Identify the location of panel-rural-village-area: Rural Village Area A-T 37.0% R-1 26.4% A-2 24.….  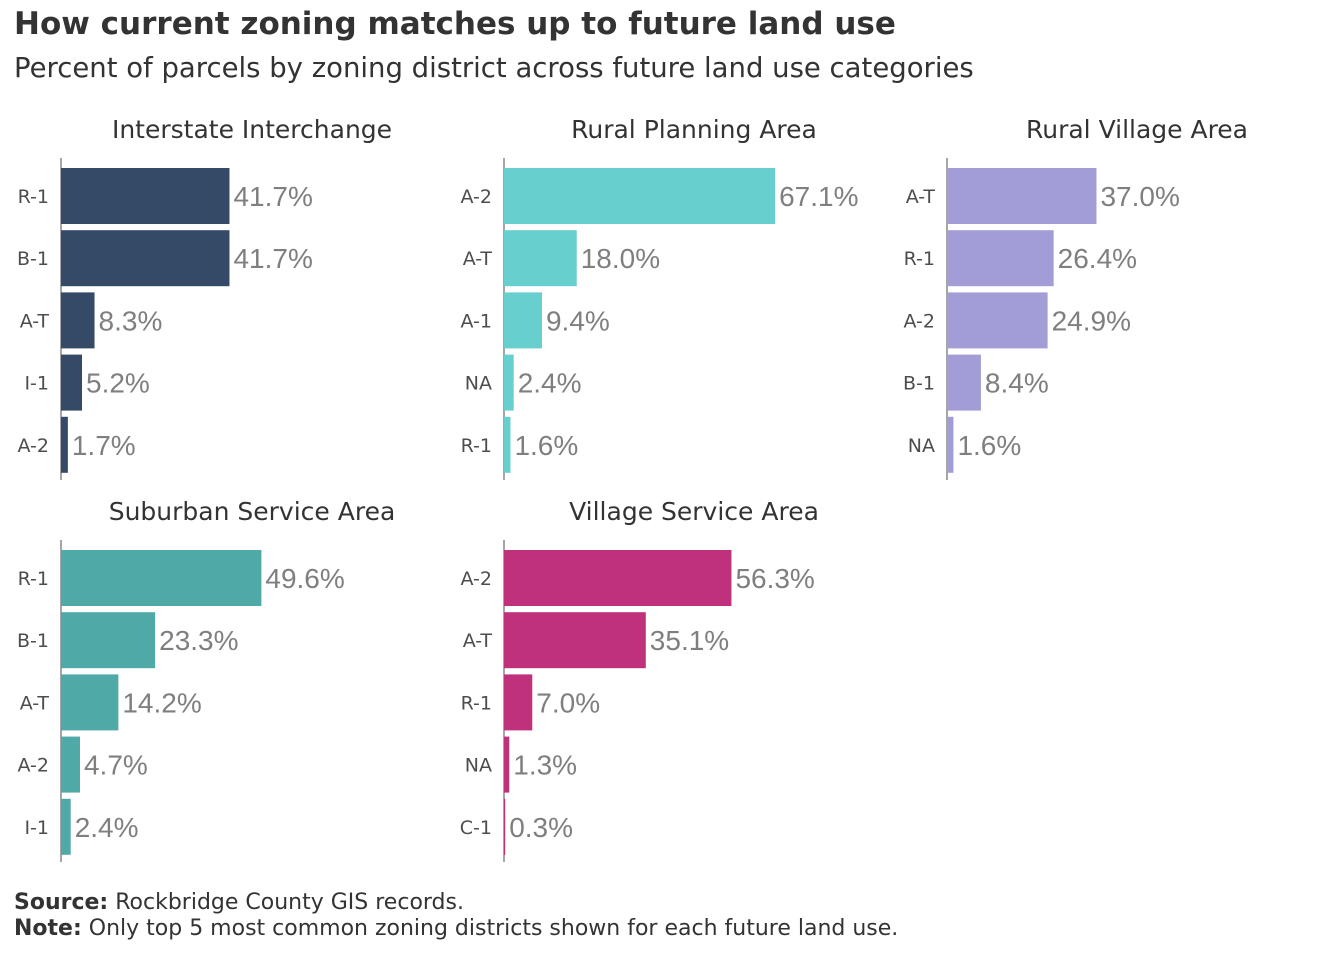
(1075, 297).